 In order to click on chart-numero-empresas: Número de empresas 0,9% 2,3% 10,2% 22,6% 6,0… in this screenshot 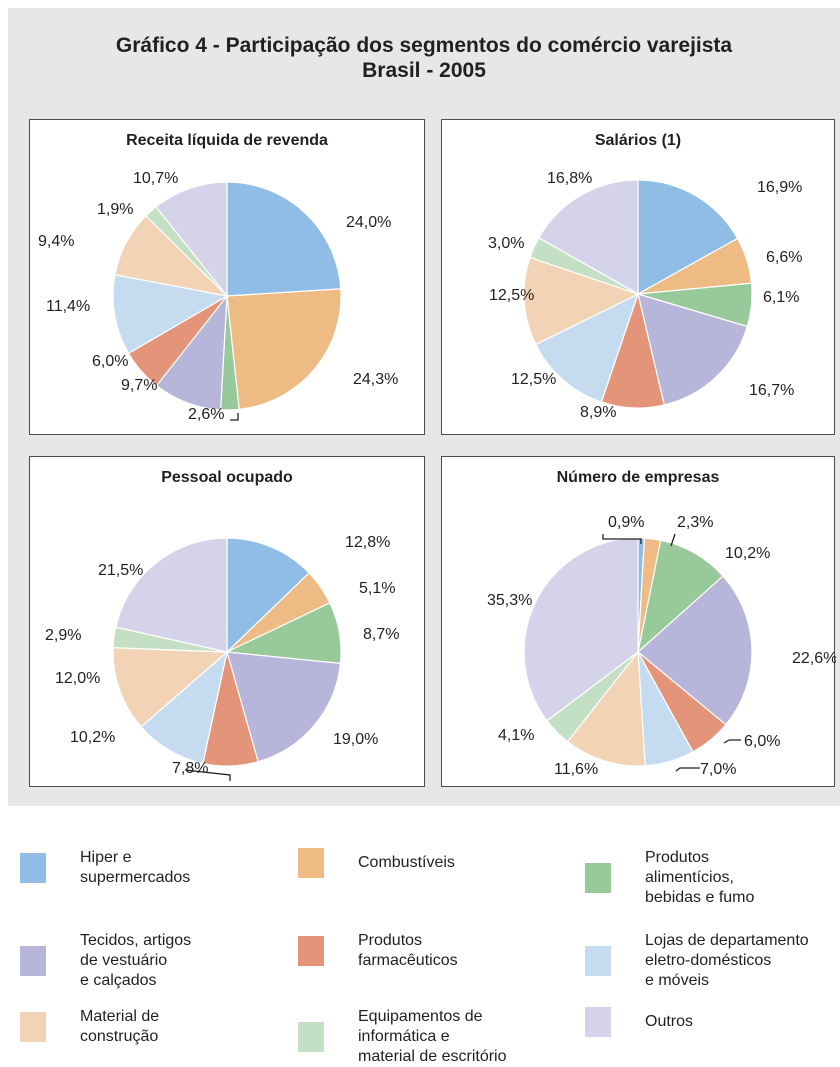, I will do `click(638, 621)`.